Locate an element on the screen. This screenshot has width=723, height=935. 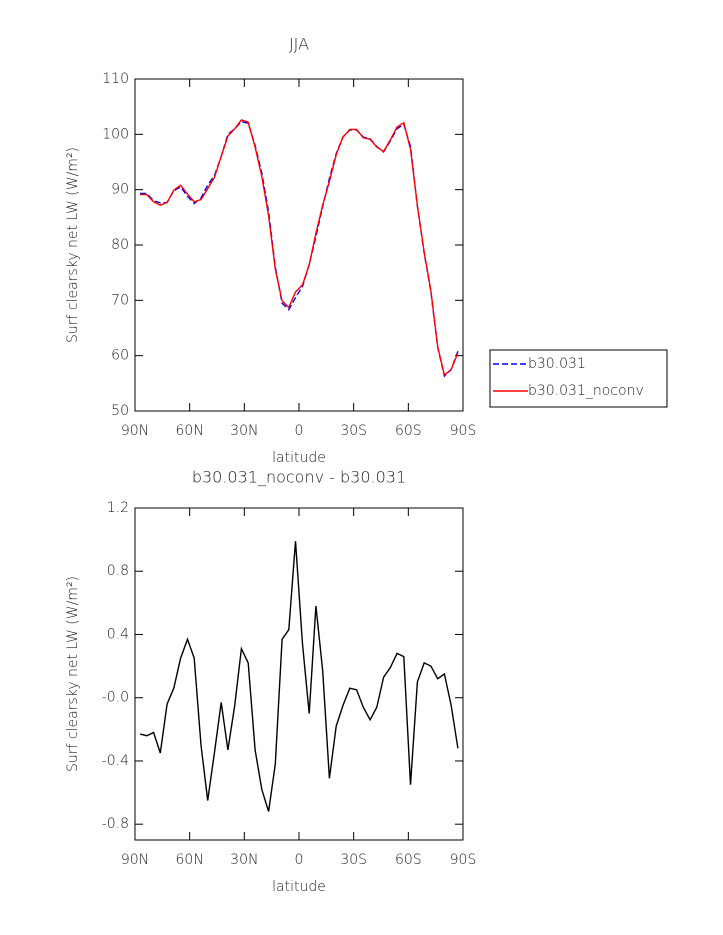
y-tick-label: 80 is located at coordinates (120, 245).